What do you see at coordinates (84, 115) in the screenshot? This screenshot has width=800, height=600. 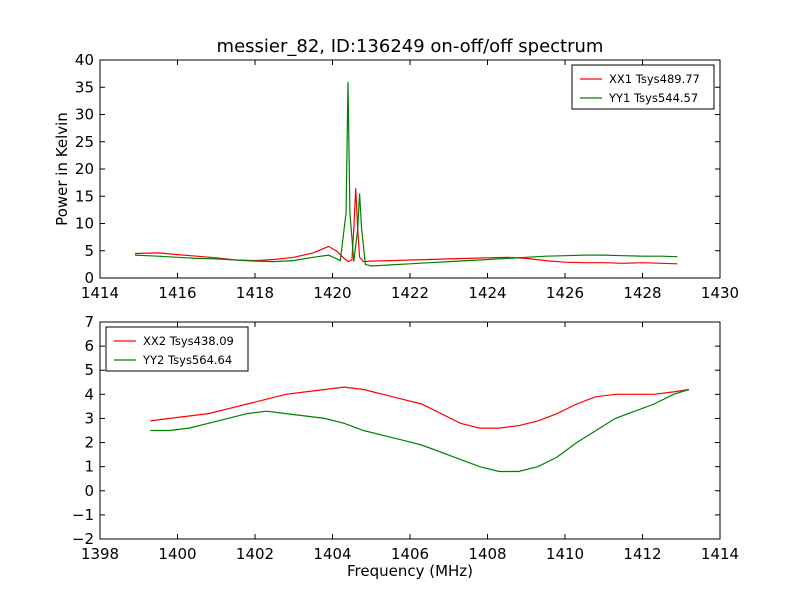 I see `y-tick-label: 30` at bounding box center [84, 115].